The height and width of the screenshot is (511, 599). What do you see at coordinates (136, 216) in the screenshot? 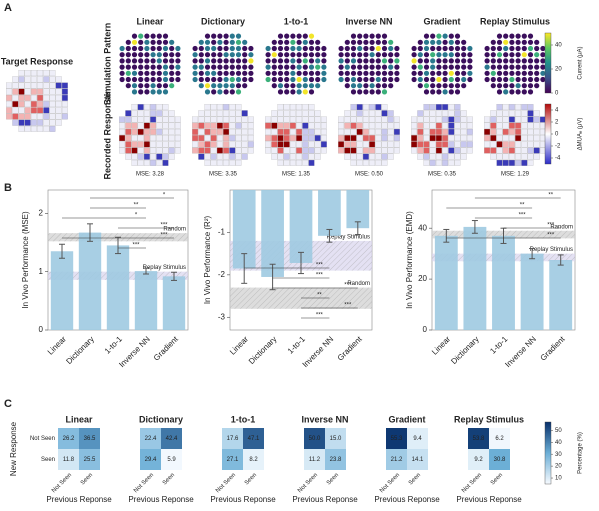
I see `significance-label: *` at bounding box center [136, 216].